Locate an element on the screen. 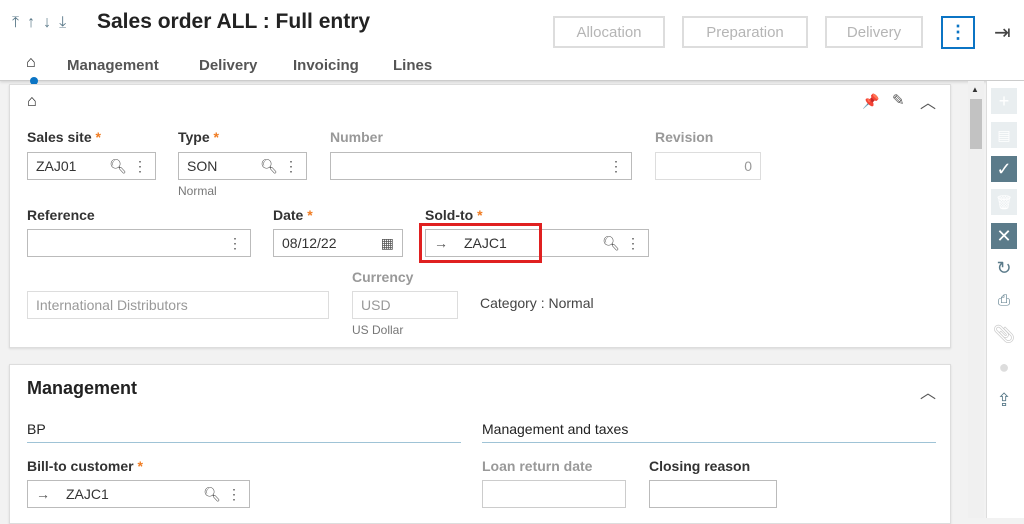 The height and width of the screenshot is (524, 1024). customer-name-field: International Distributors is located at coordinates (178, 305).